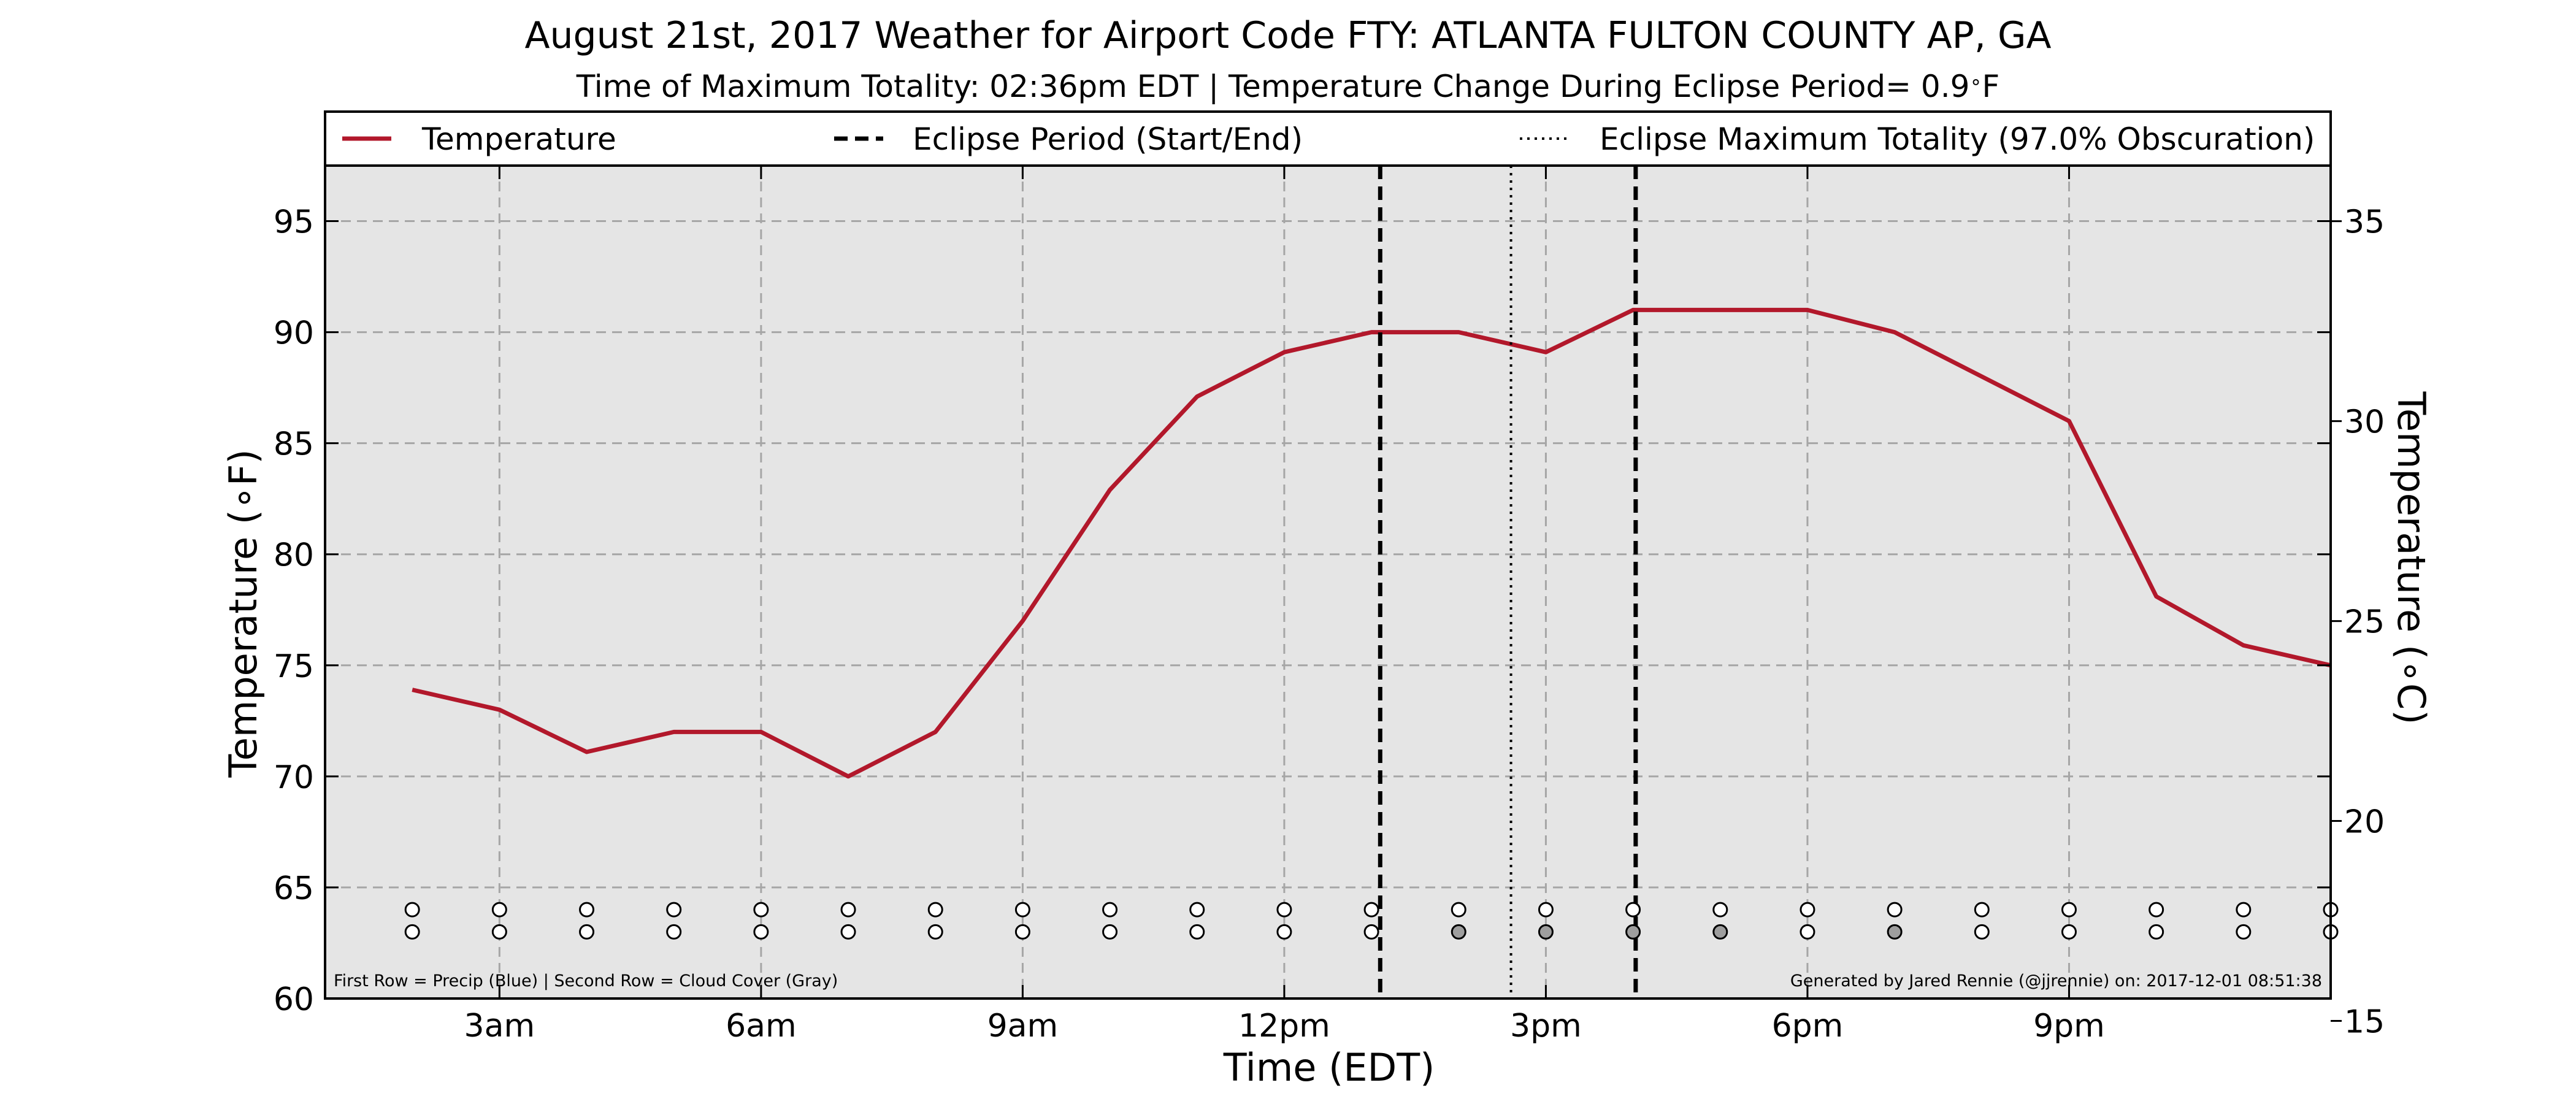 Image resolution: width=2576 pixels, height=1104 pixels. I want to click on y-tick-label: 90, so click(294, 333).